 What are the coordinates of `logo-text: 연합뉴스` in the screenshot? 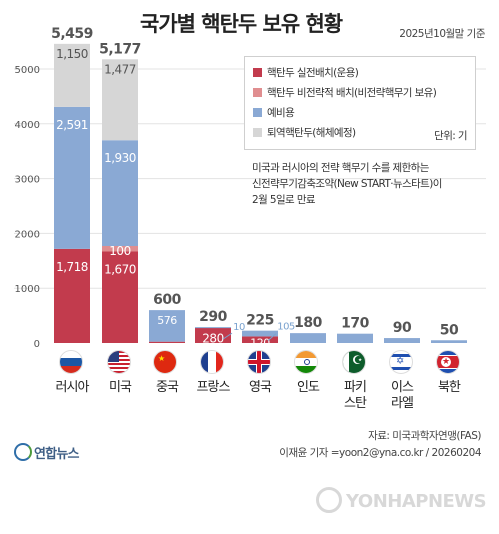 It's located at (56, 454).